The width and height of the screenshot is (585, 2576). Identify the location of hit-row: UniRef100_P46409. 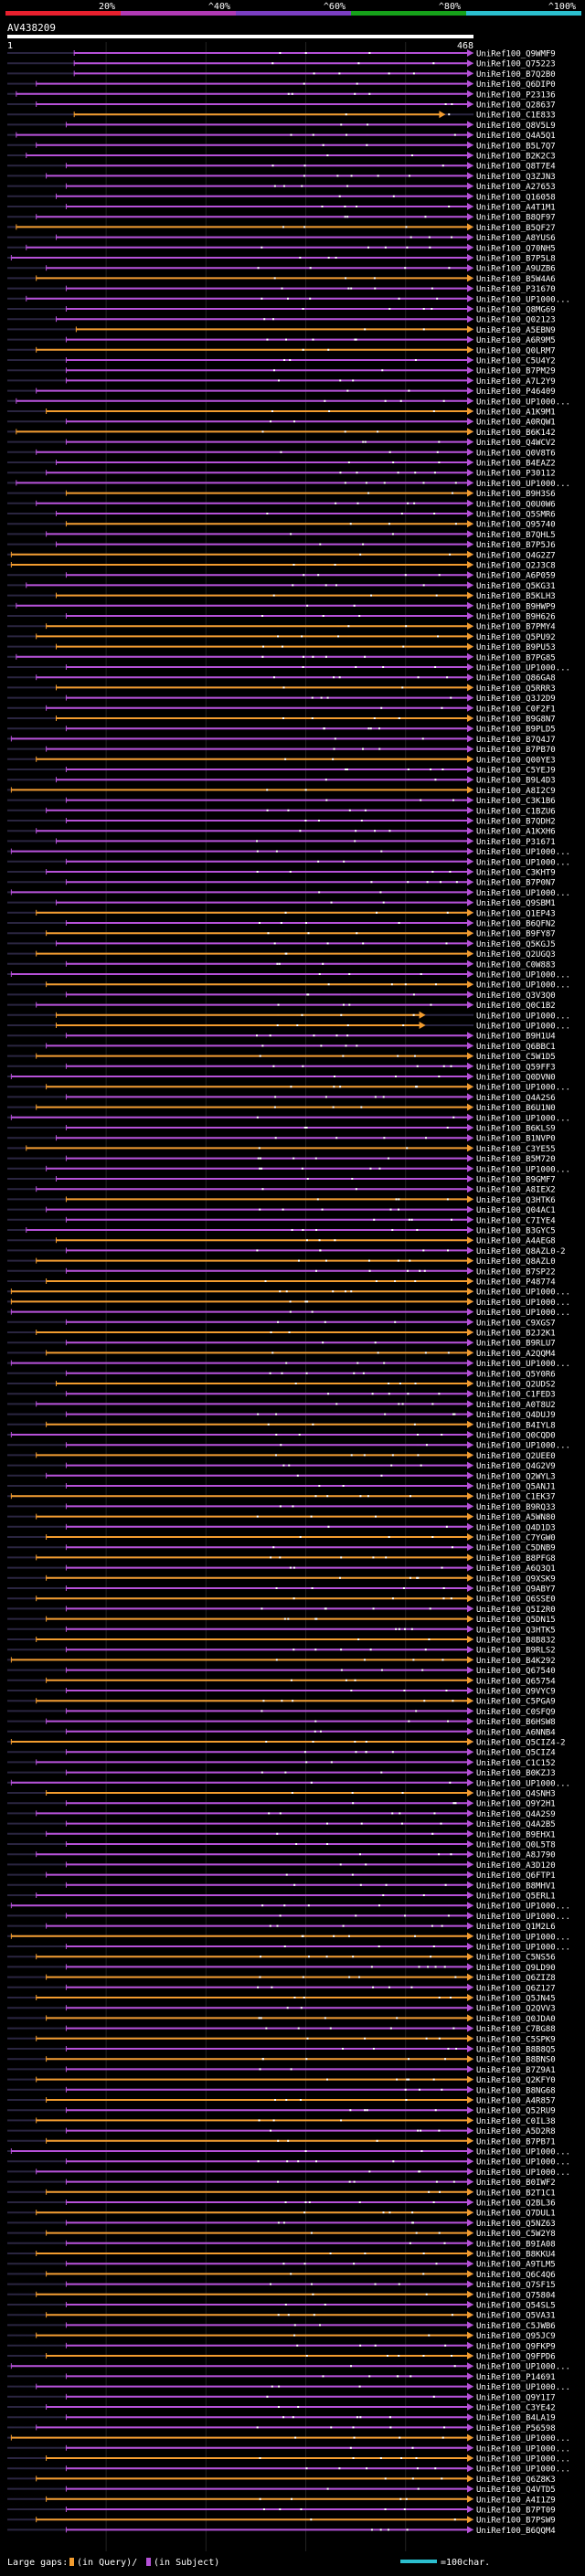
(282, 392).